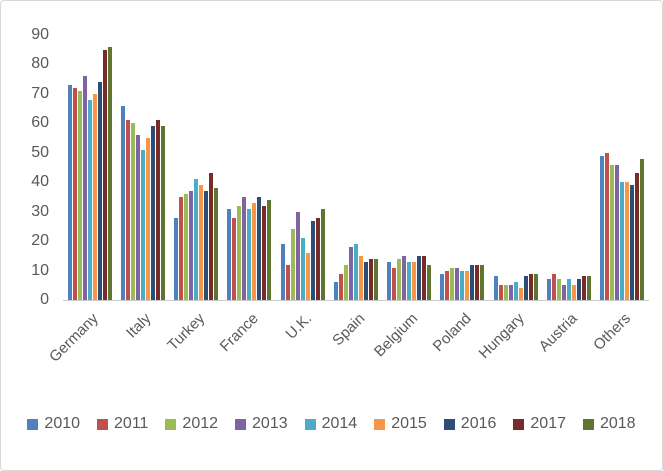 This screenshot has height=471, width=663. What do you see at coordinates (302, 269) in the screenshot?
I see `bar-uk-2014` at bounding box center [302, 269].